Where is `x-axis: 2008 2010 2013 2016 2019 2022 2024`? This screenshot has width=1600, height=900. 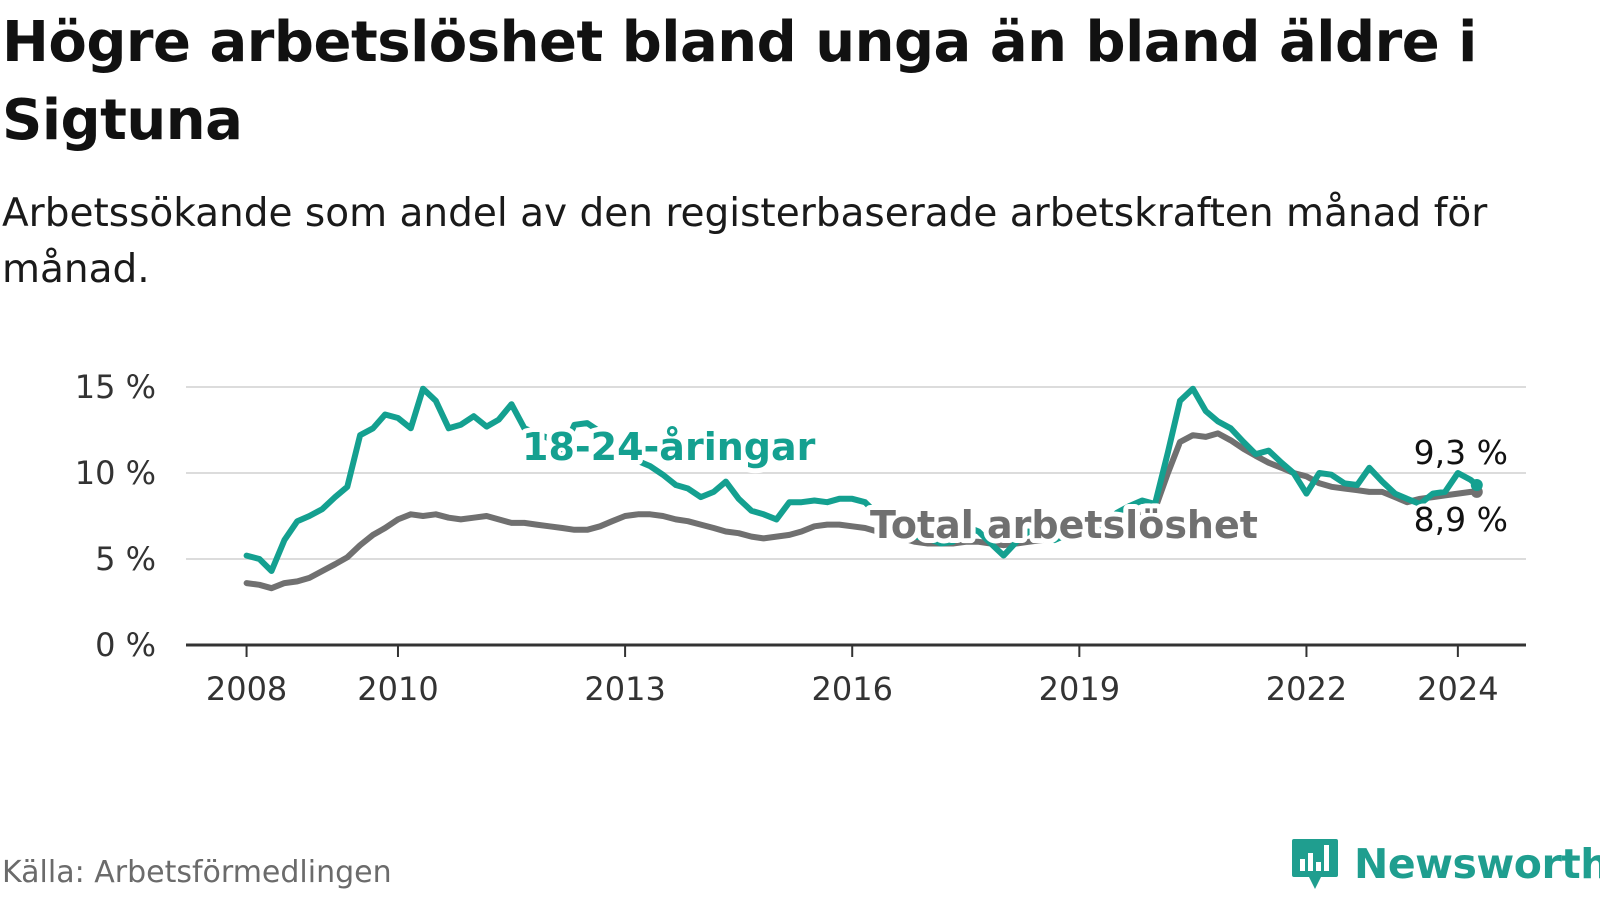 x-axis: 2008 2010 2013 2016 2019 2022 2024 is located at coordinates (856, 675).